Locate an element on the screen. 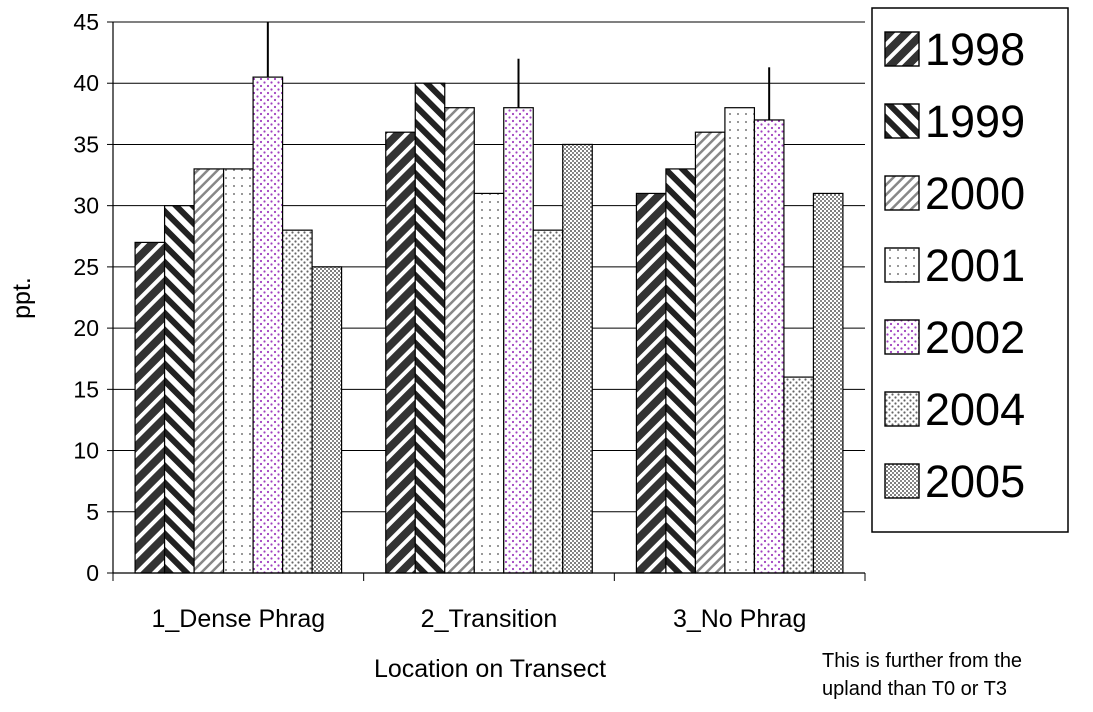  error-bars is located at coordinates (518, 71).